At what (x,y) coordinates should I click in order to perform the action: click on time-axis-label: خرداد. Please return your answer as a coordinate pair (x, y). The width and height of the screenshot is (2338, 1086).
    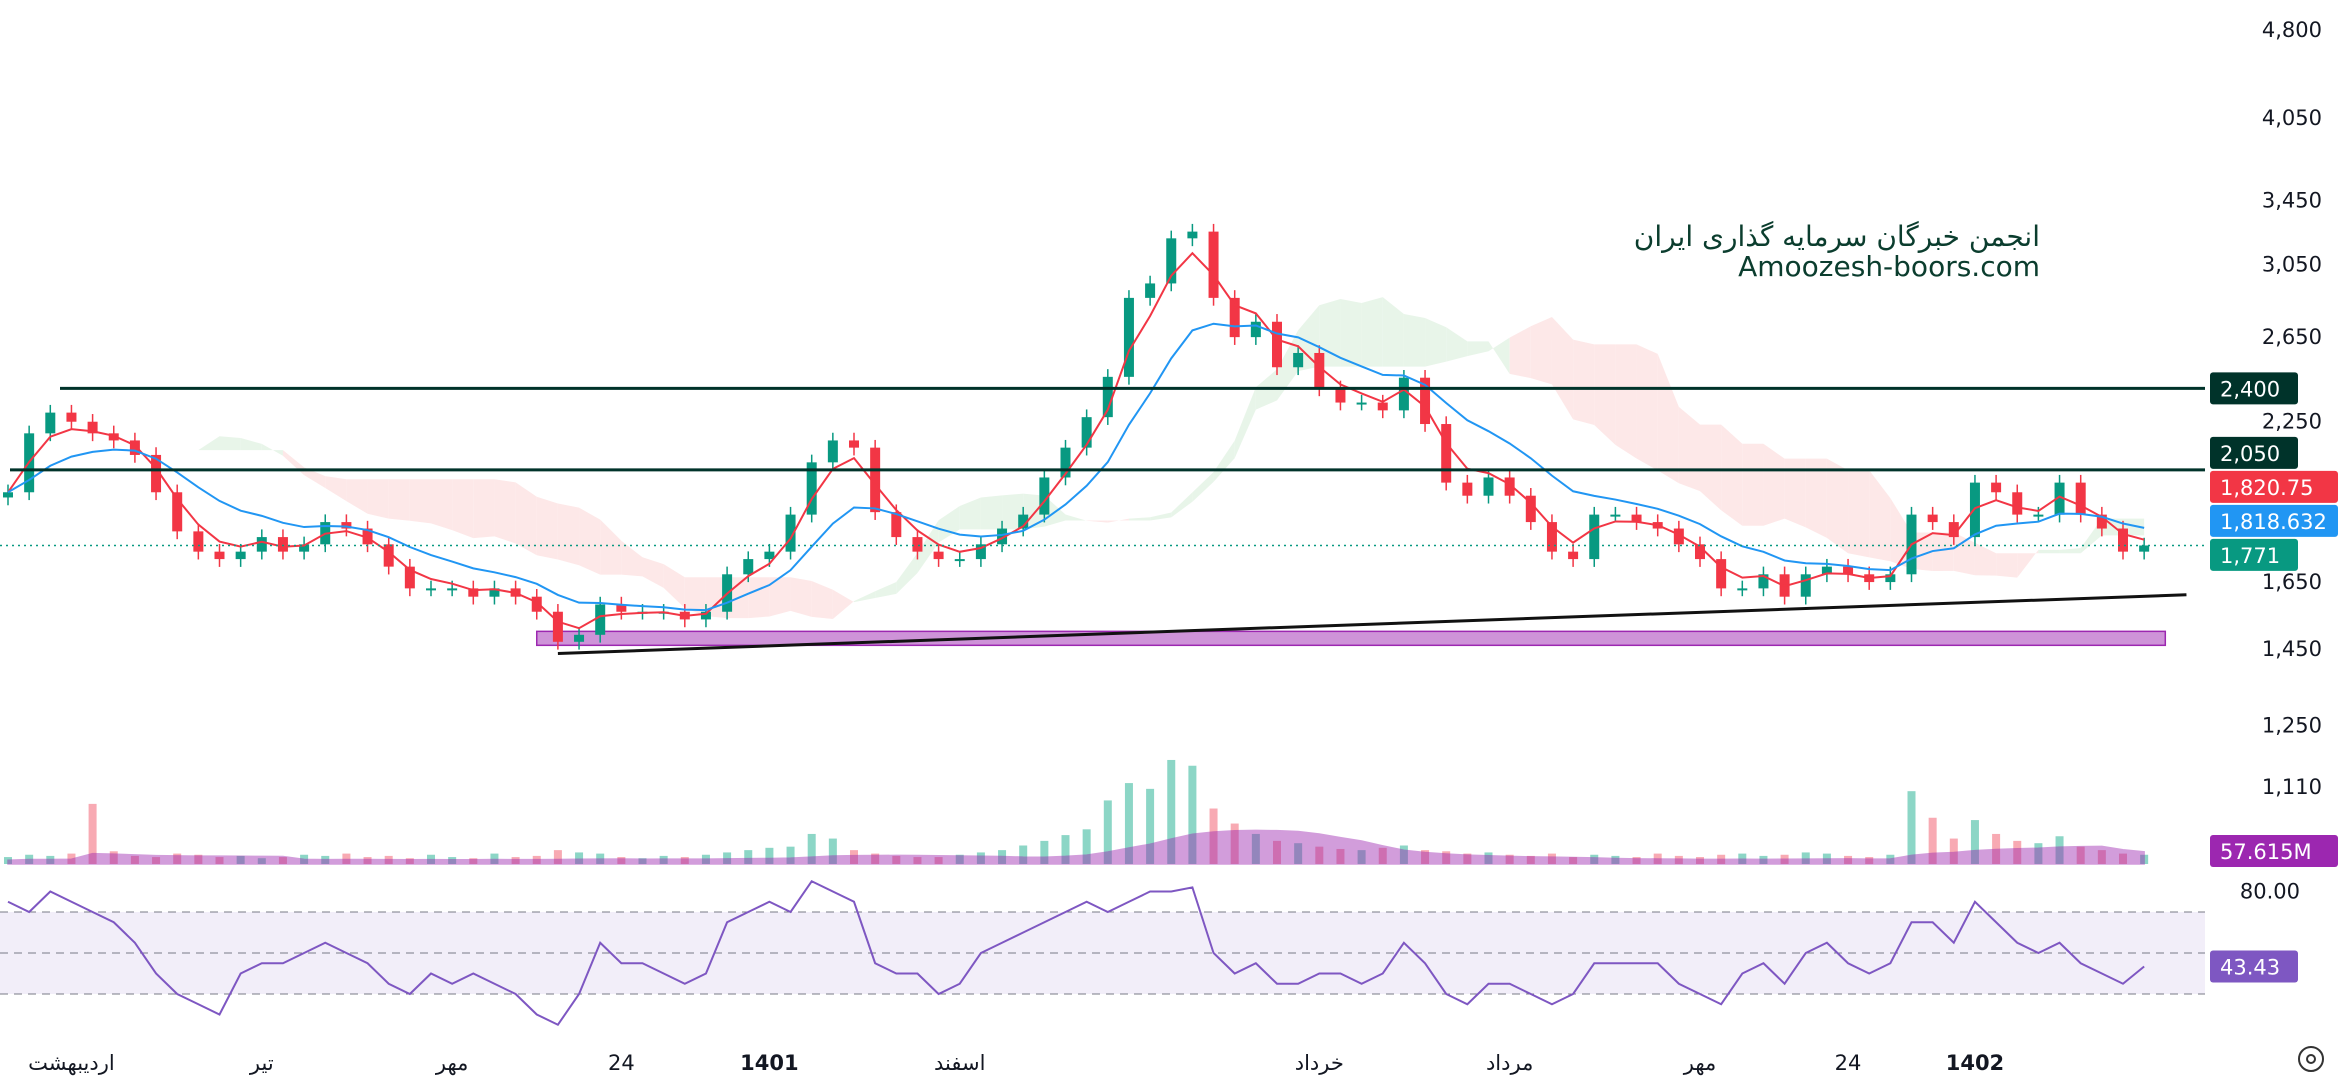
    Looking at the image, I should click on (1319, 1063).